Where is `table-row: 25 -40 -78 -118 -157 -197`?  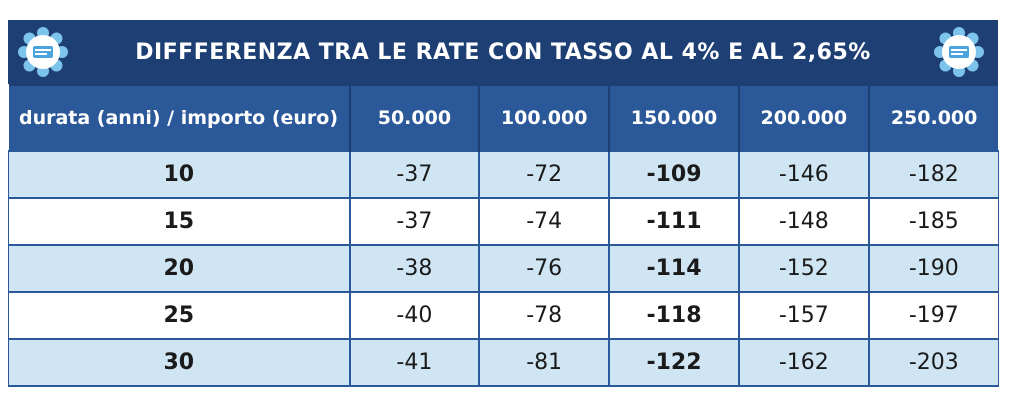 table-row: 25 -40 -78 -118 -157 -197 is located at coordinates (503, 315).